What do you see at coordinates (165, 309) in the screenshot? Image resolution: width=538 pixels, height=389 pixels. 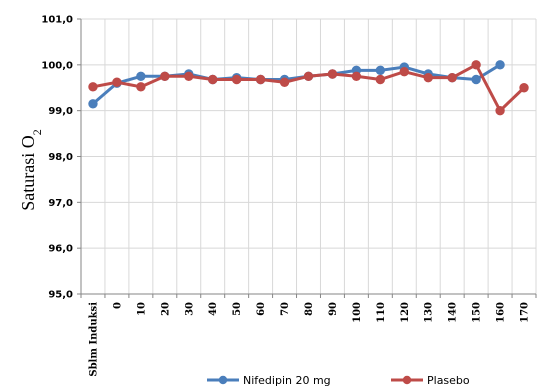 I see `x-tick-label: 20` at bounding box center [165, 309].